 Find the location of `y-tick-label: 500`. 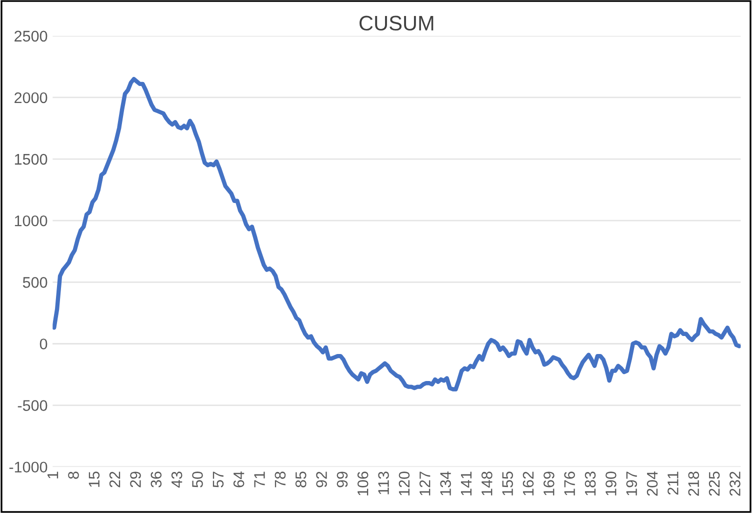

y-tick-label: 500 is located at coordinates (35, 282).